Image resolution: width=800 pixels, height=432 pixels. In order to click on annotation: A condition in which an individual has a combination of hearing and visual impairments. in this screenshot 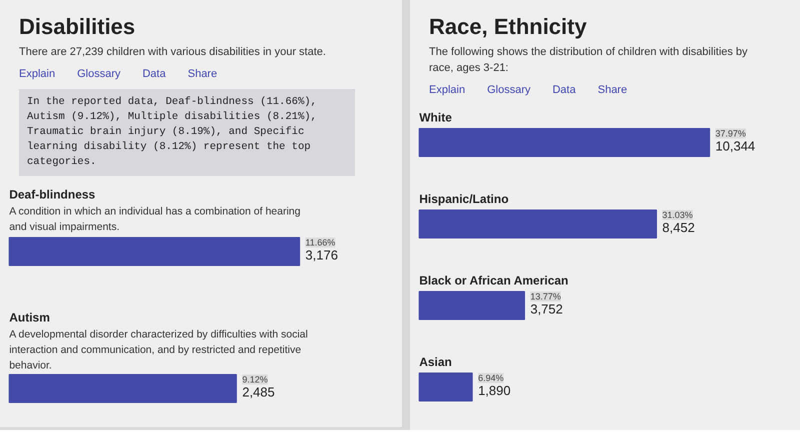, I will do `click(155, 219)`.